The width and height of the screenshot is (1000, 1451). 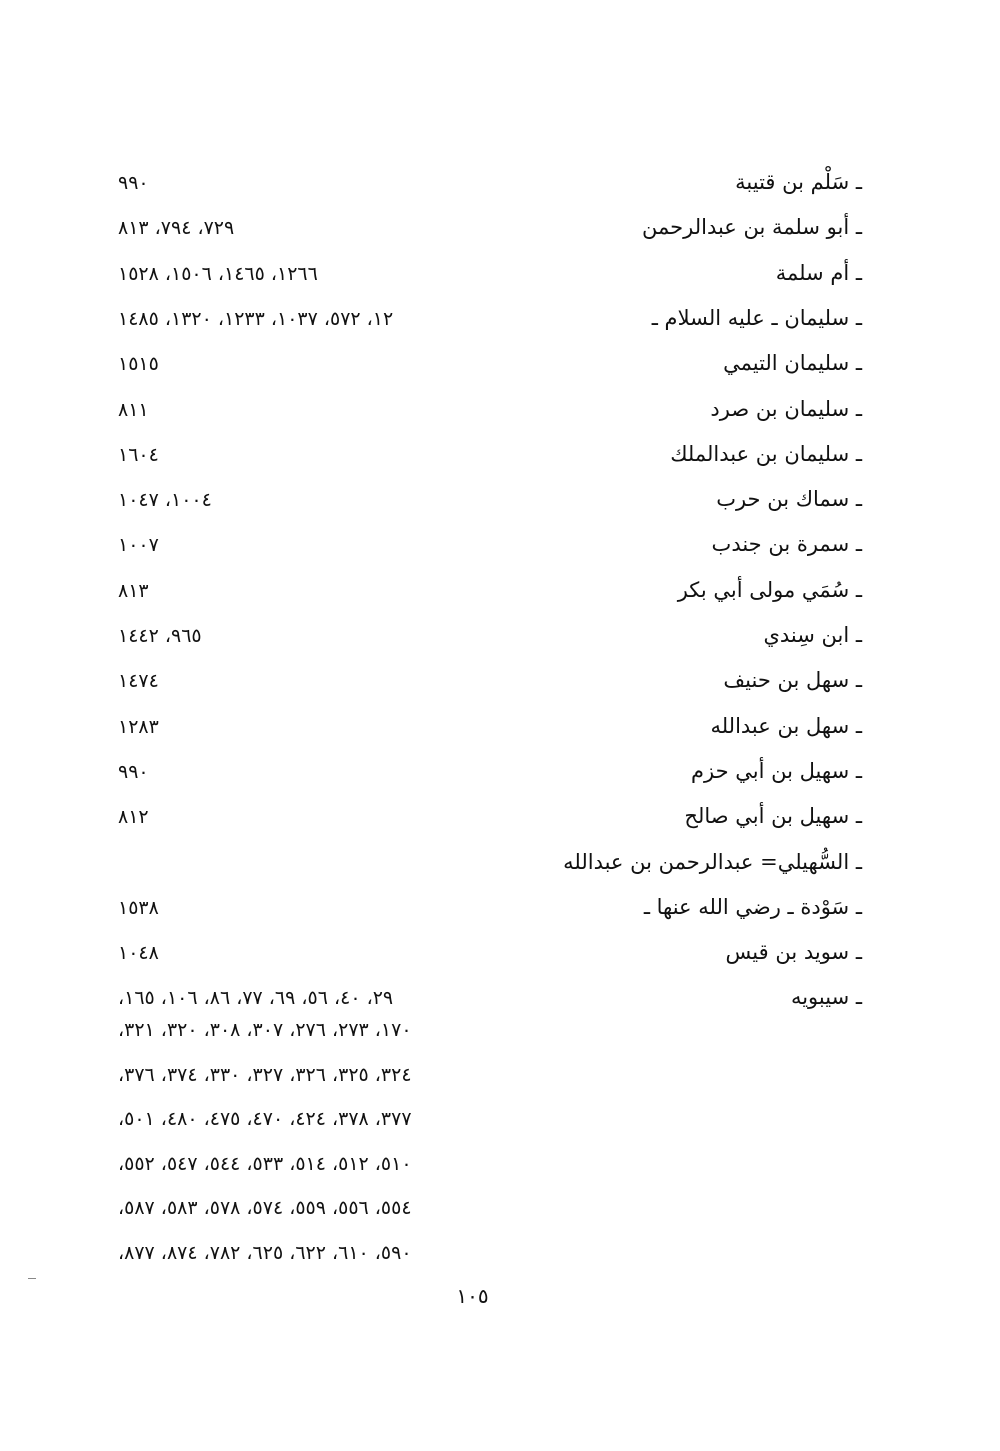 I want to click on index-entry: ـ السُّهيلي= عبدالرحمن بن عبدالله, so click(x=500, y=870).